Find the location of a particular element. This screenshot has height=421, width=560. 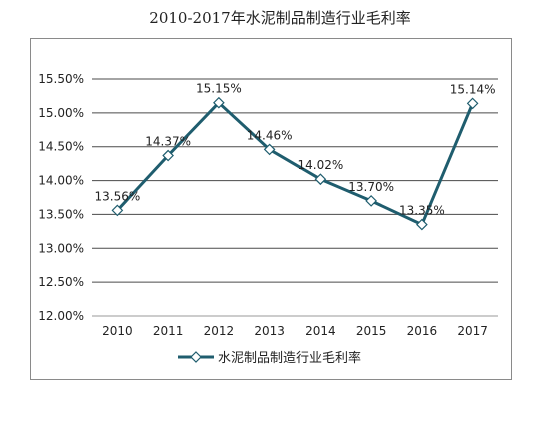

y-tick-label: 14.00% is located at coordinates (61, 181).